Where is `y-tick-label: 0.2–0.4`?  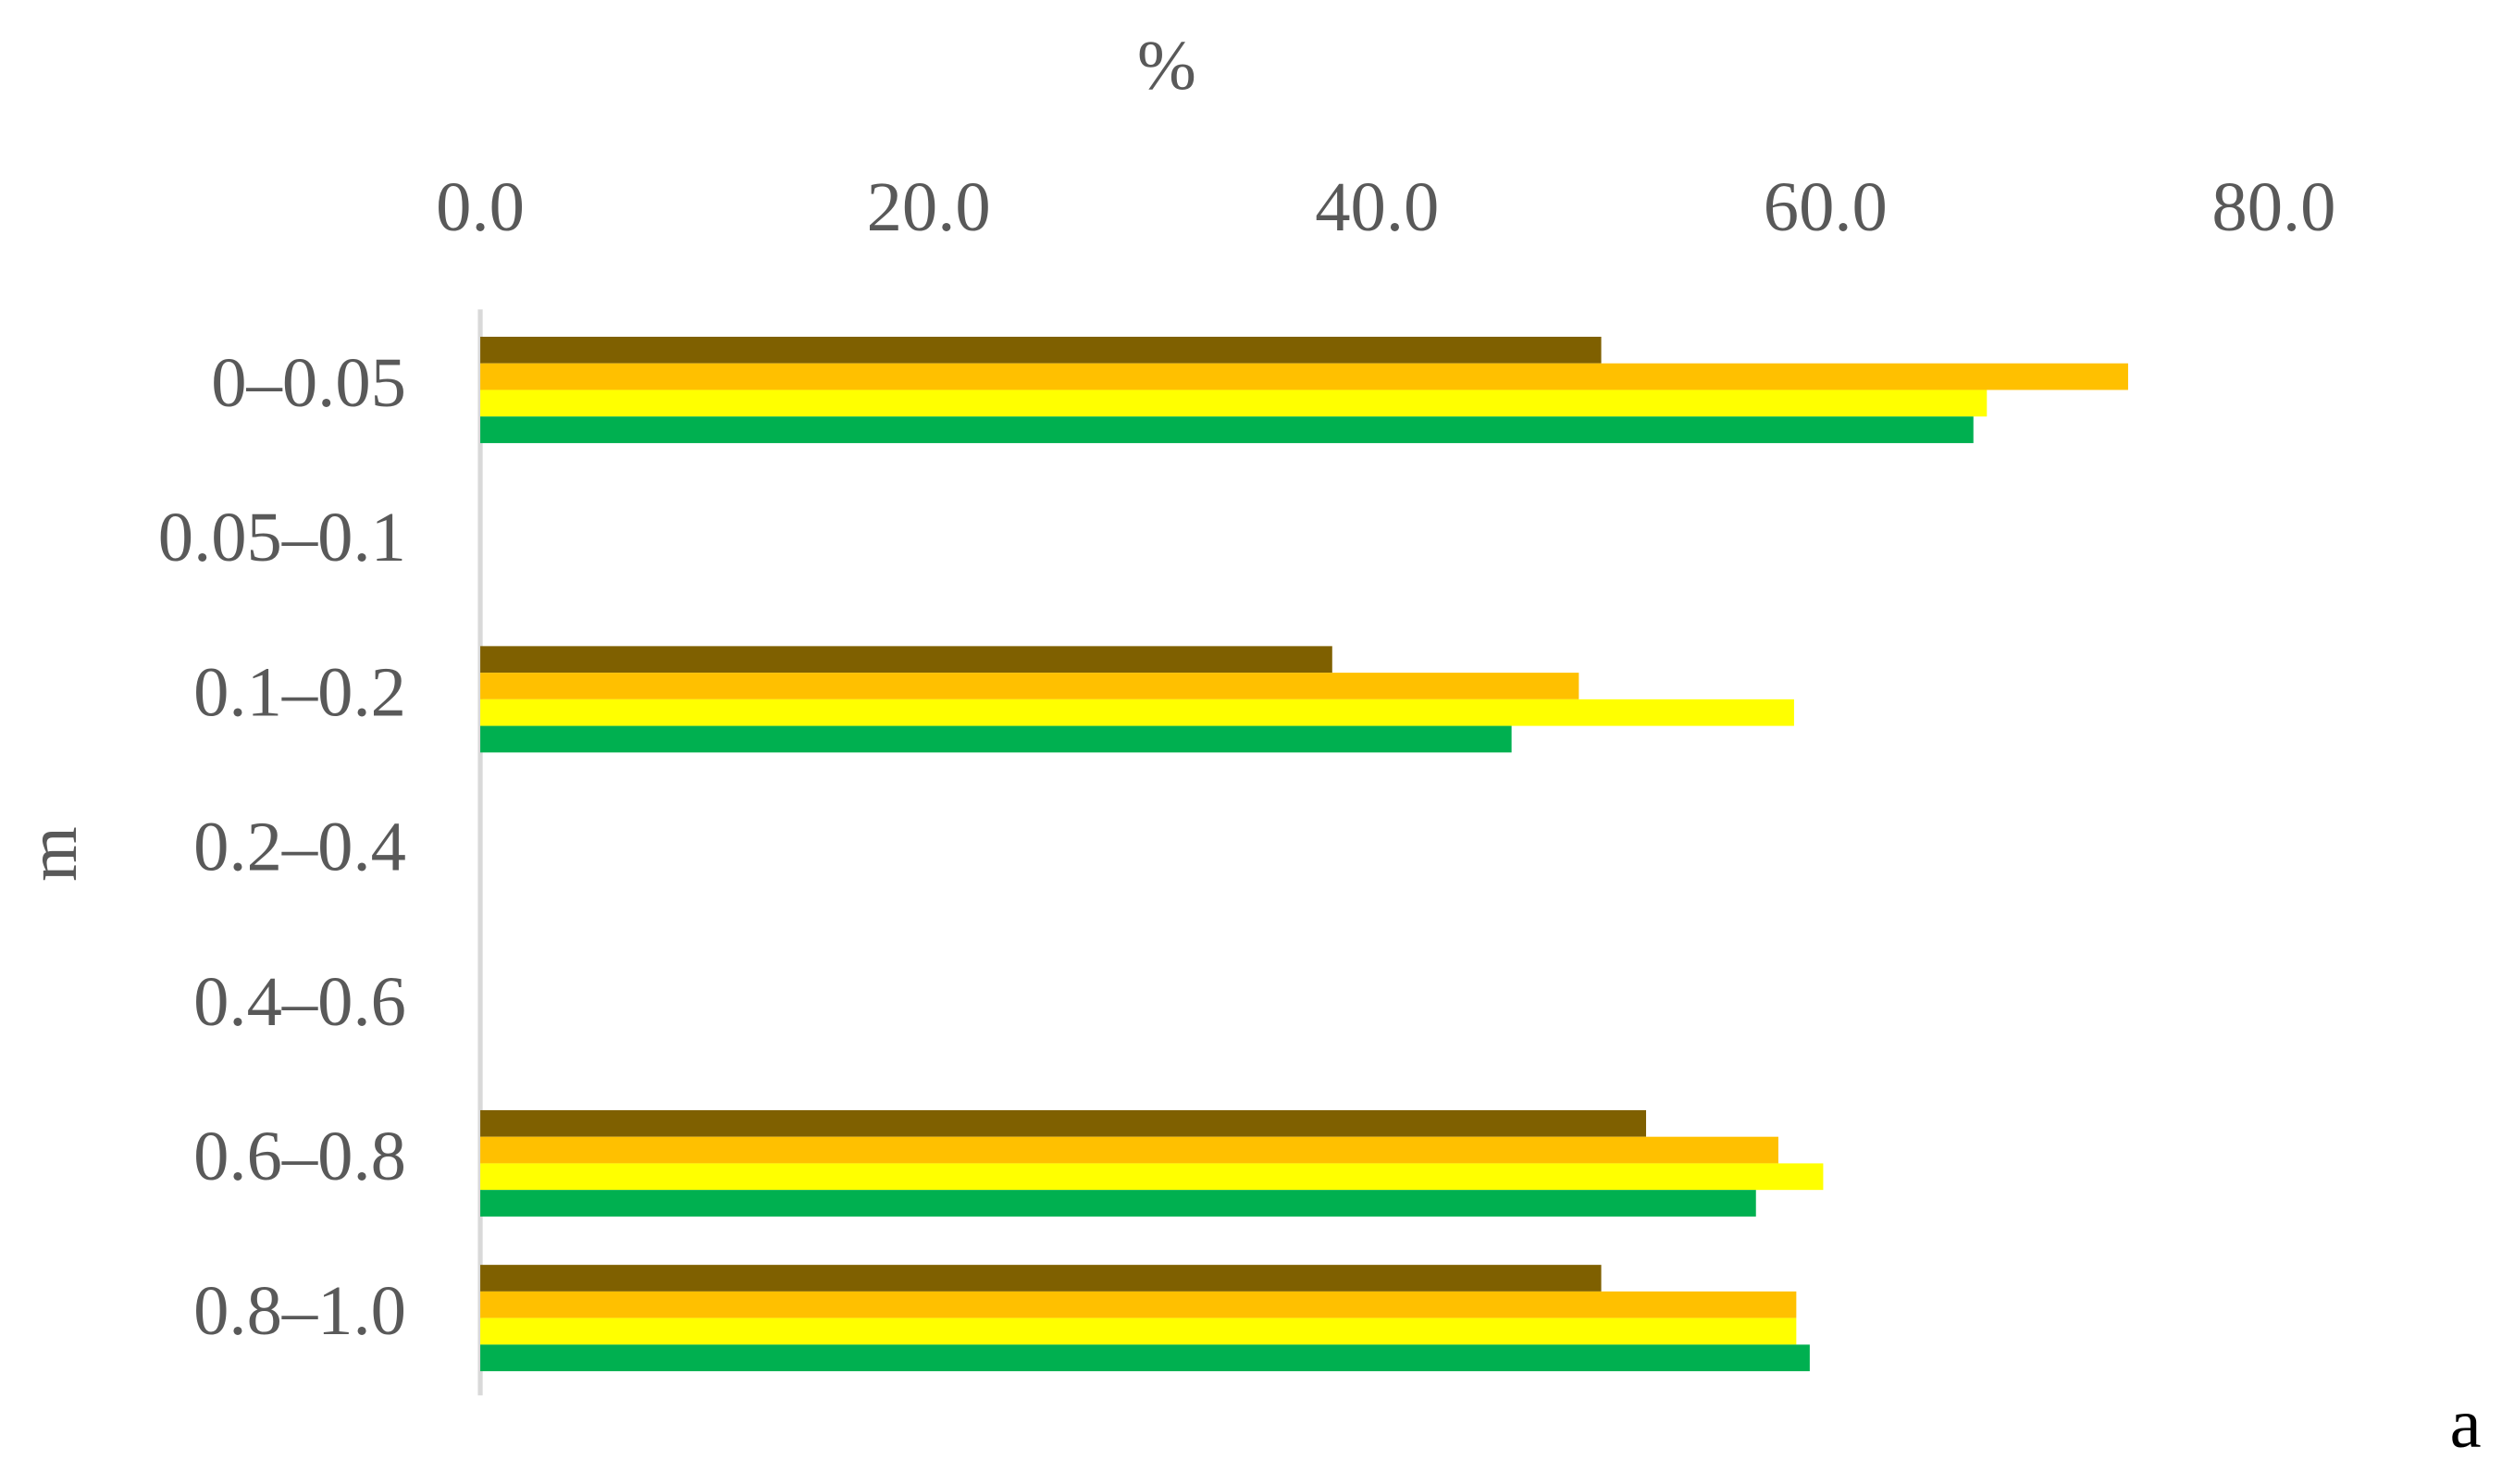 y-tick-label: 0.2–0.4 is located at coordinates (299, 847).